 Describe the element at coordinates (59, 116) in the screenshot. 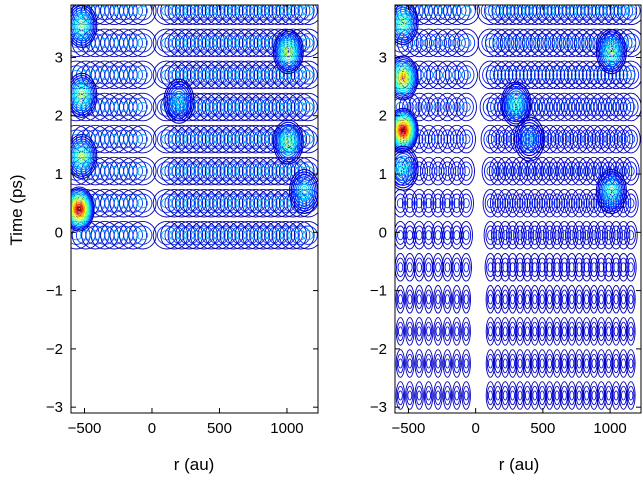

I see `y-tick-label: 2` at that location.